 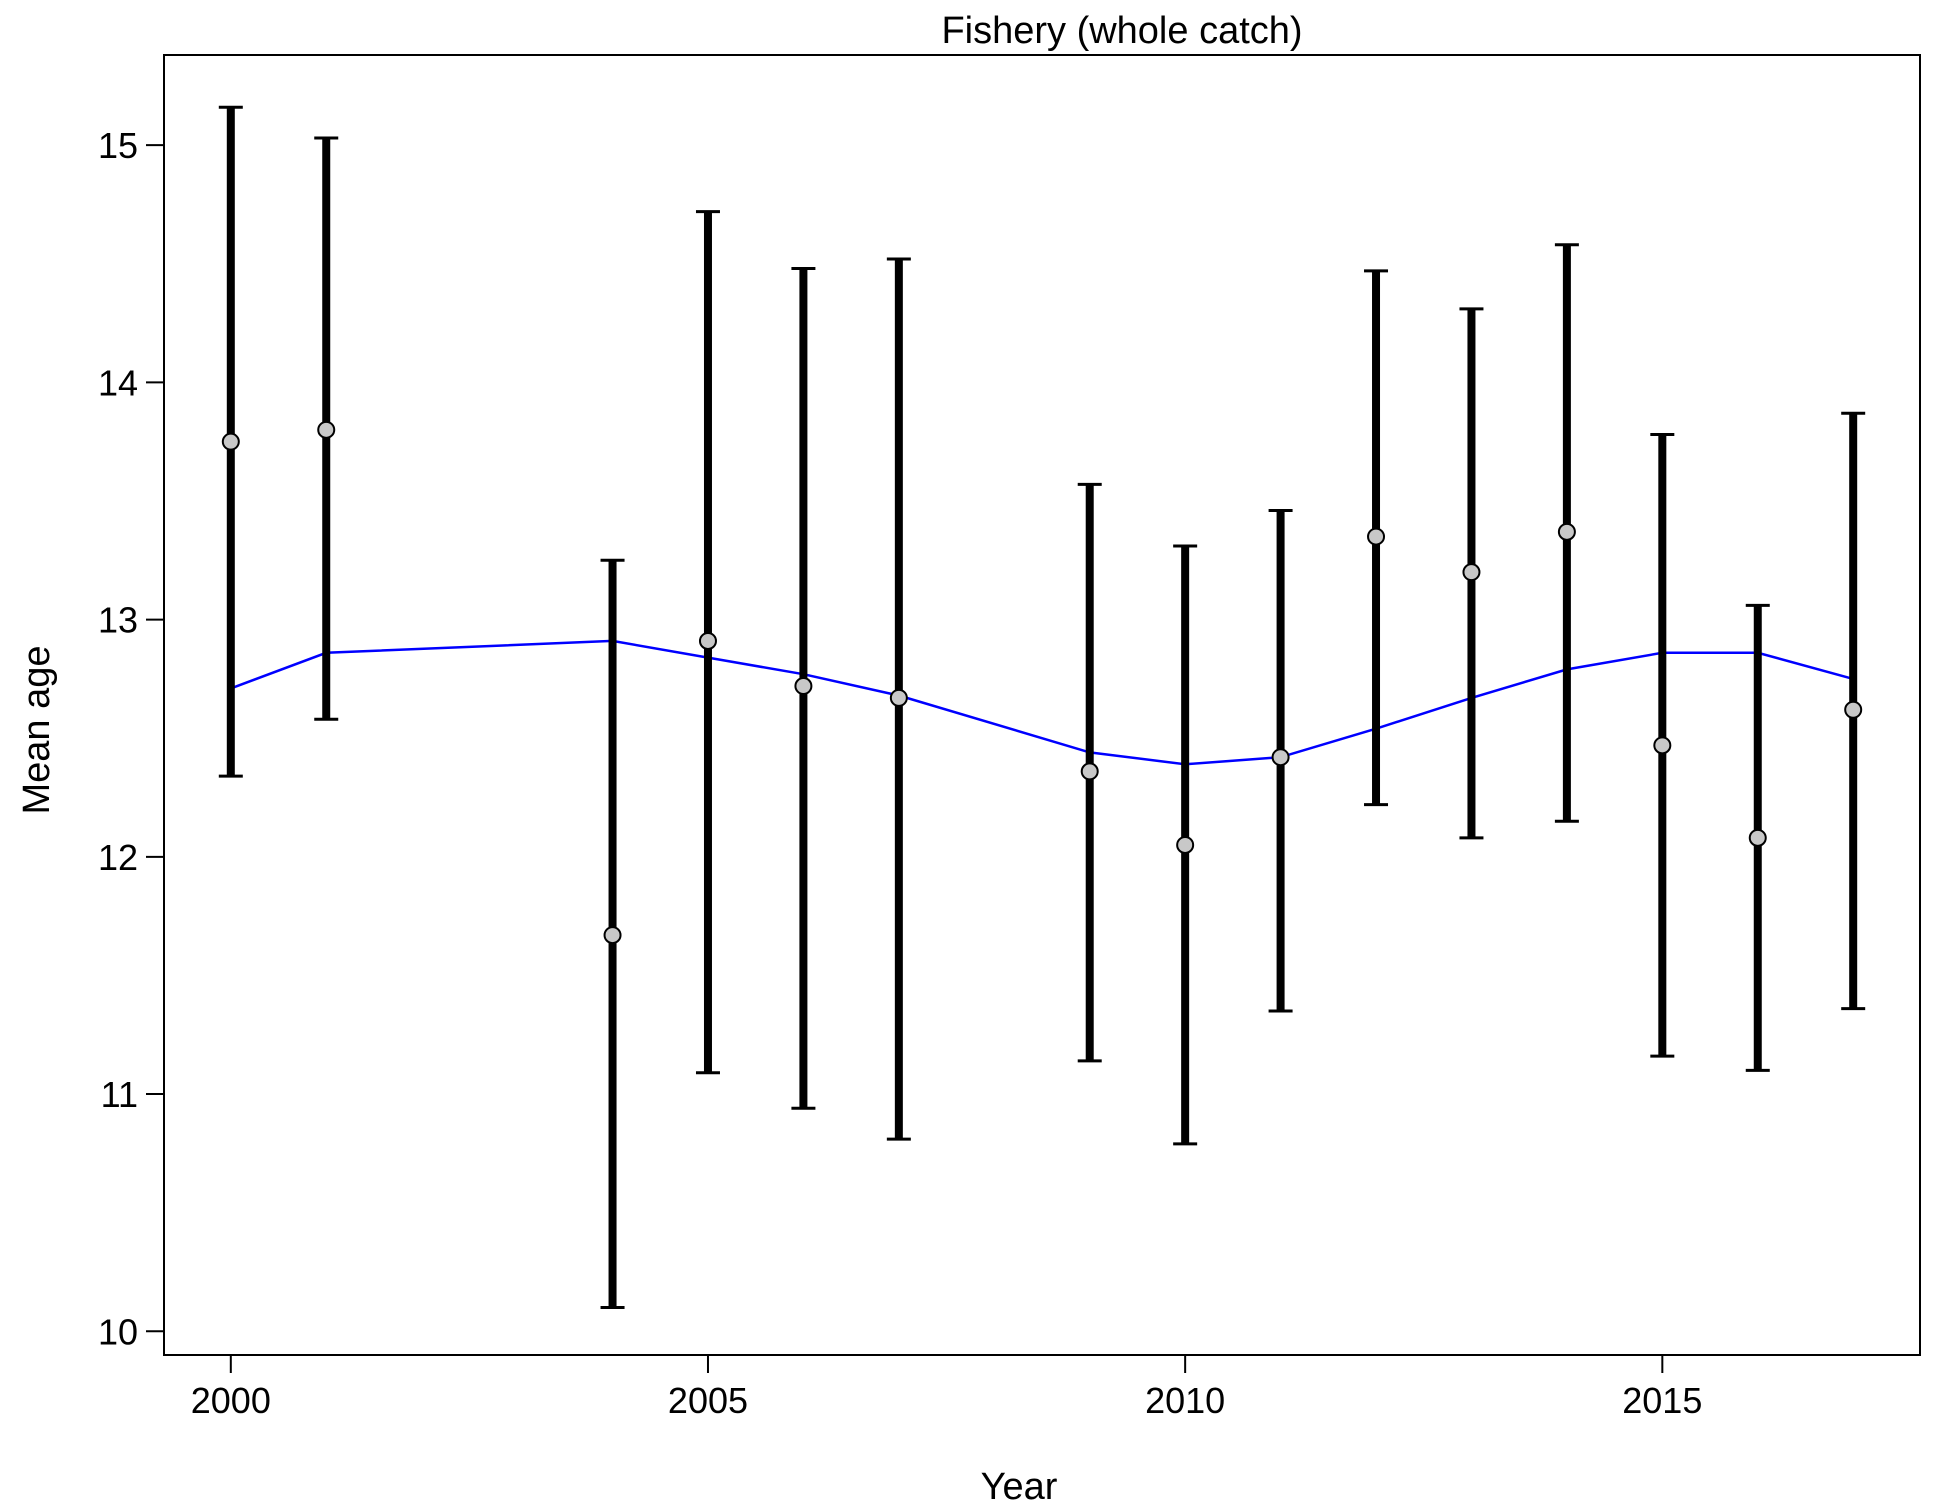 What do you see at coordinates (231, 1400) in the screenshot?
I see `x-tick-label: 2000` at bounding box center [231, 1400].